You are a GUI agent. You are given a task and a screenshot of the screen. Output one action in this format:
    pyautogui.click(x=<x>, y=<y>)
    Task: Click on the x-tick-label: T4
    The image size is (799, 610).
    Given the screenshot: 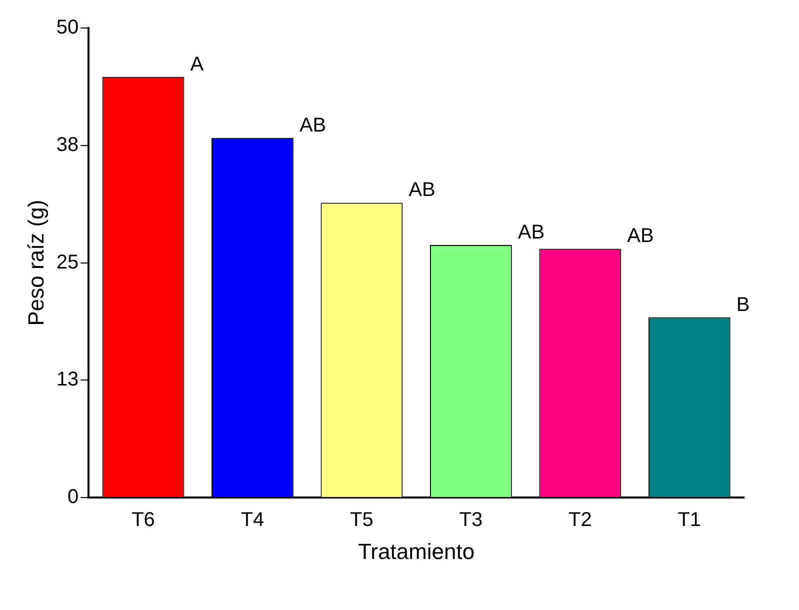 What is the action you would take?
    pyautogui.click(x=252, y=520)
    